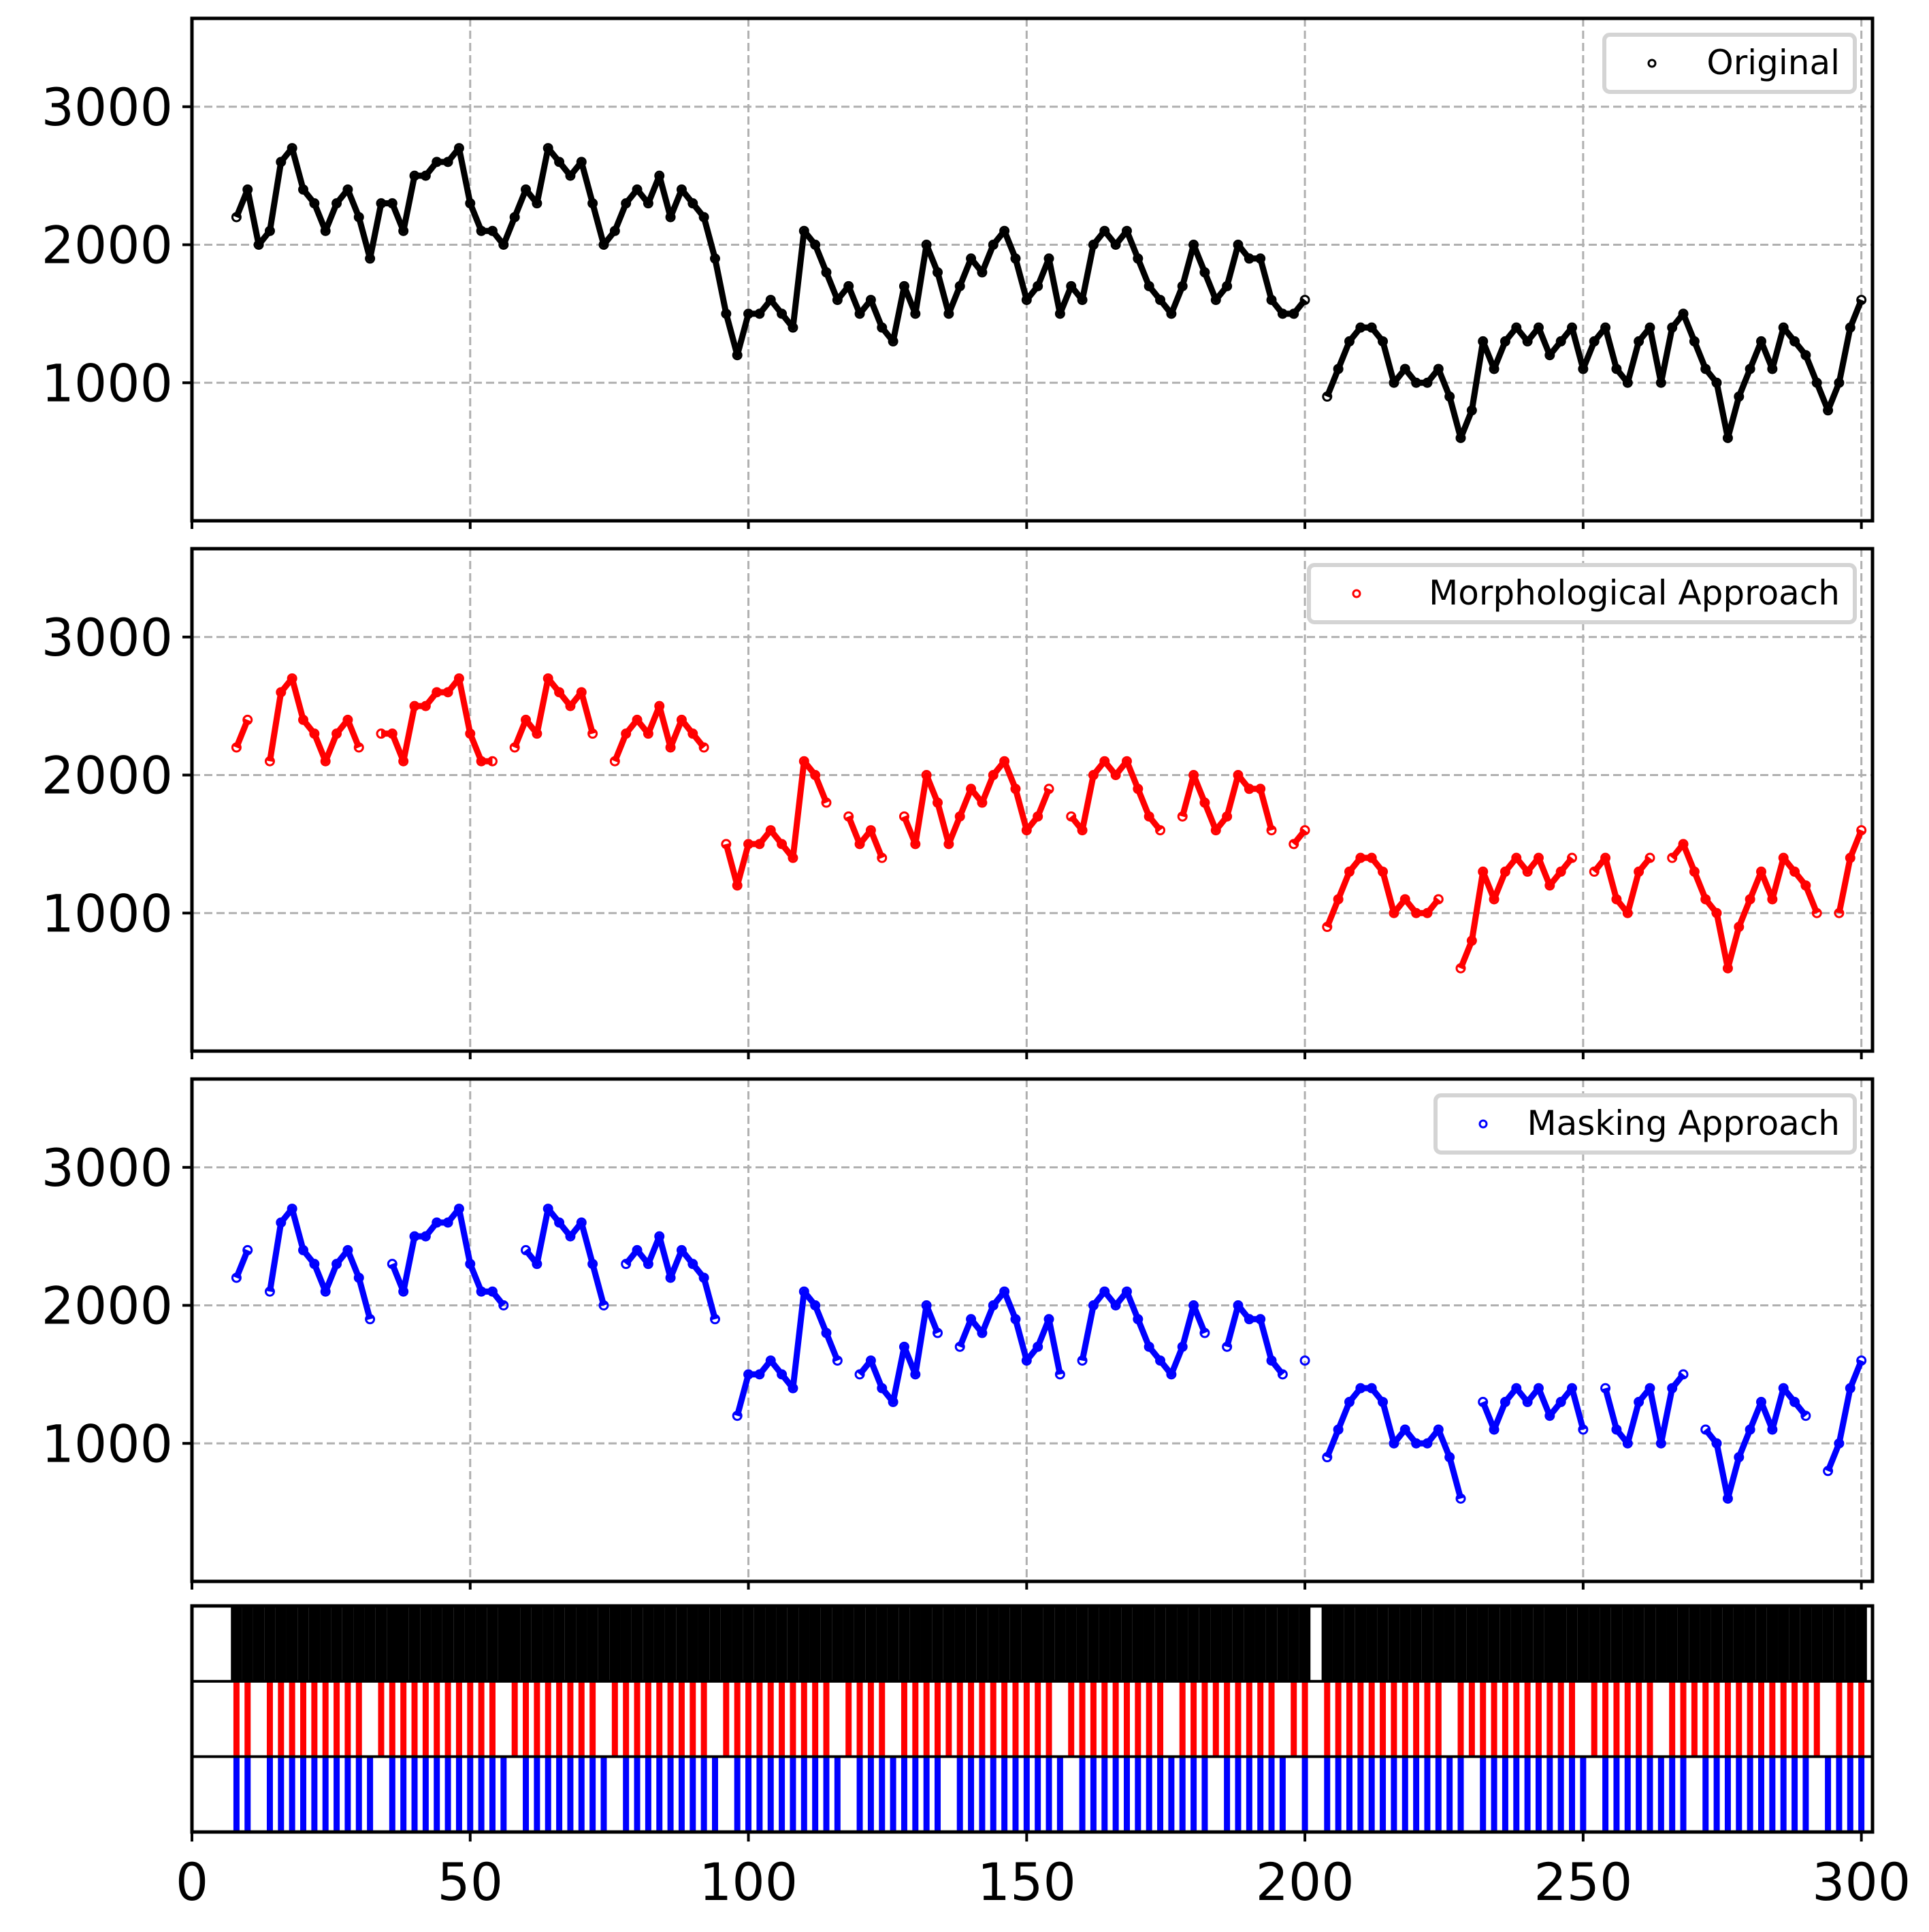 The height and width of the screenshot is (1932, 1929). What do you see at coordinates (1730, 64) in the screenshot?
I see `legend: Original` at bounding box center [1730, 64].